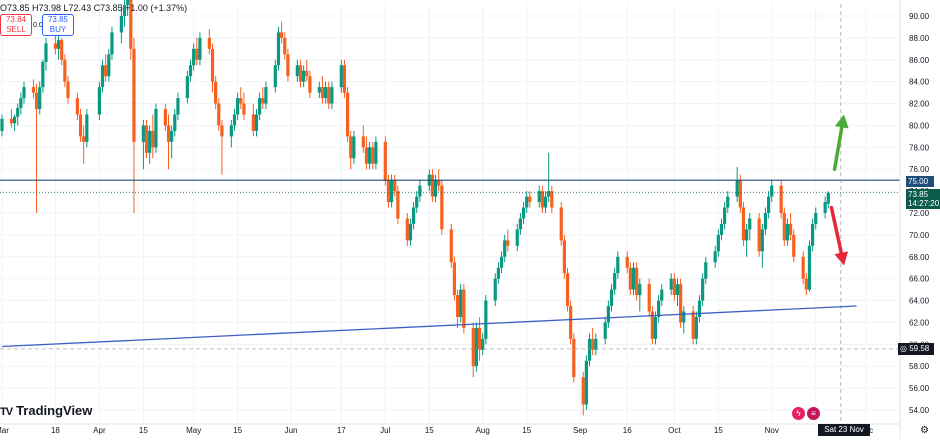 The image size is (940, 448). I want to click on price-tick-label: 90.00, so click(919, 16).